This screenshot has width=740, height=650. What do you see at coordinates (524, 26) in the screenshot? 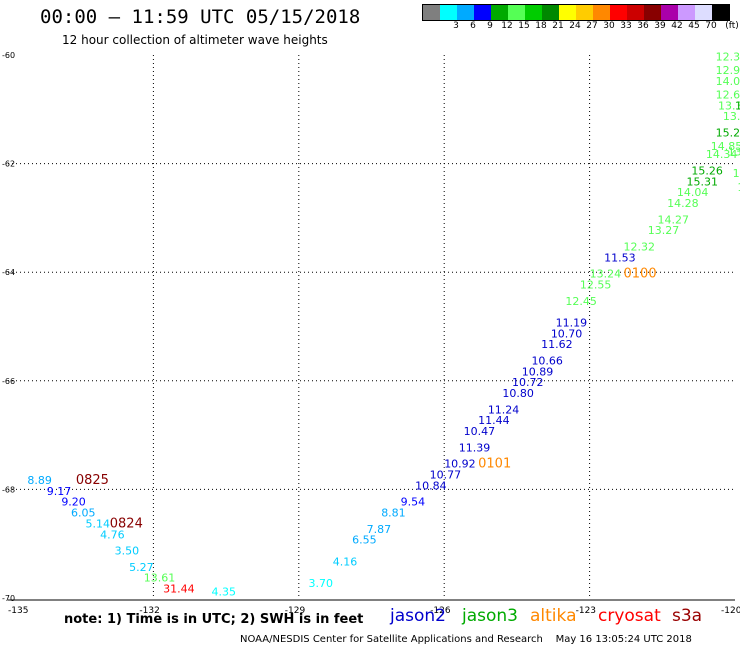
I see `legend-label: 15` at bounding box center [524, 26].